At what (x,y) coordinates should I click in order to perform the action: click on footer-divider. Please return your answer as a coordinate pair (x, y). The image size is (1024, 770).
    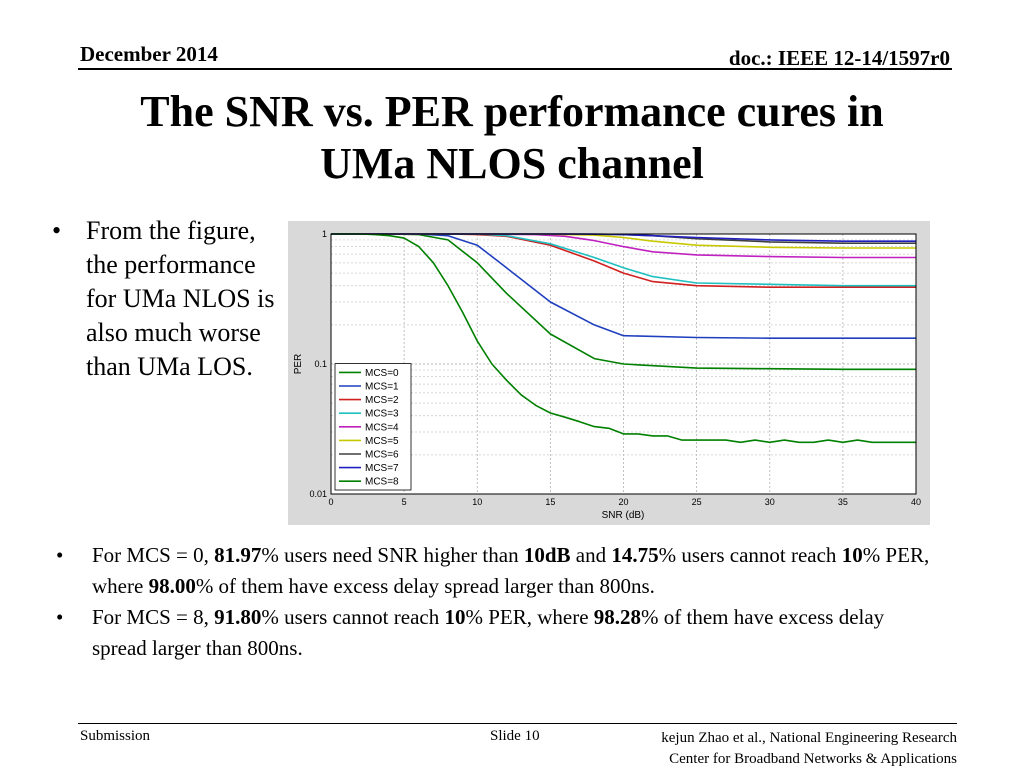
    Looking at the image, I should click on (517, 723).